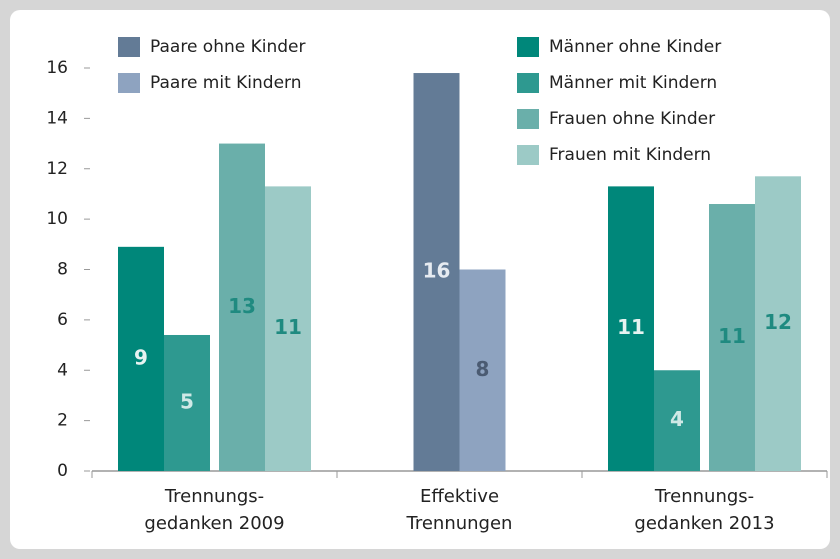  What do you see at coordinates (632, 119) in the screenshot?
I see `legend-label: Frauen ohne Kinder` at bounding box center [632, 119].